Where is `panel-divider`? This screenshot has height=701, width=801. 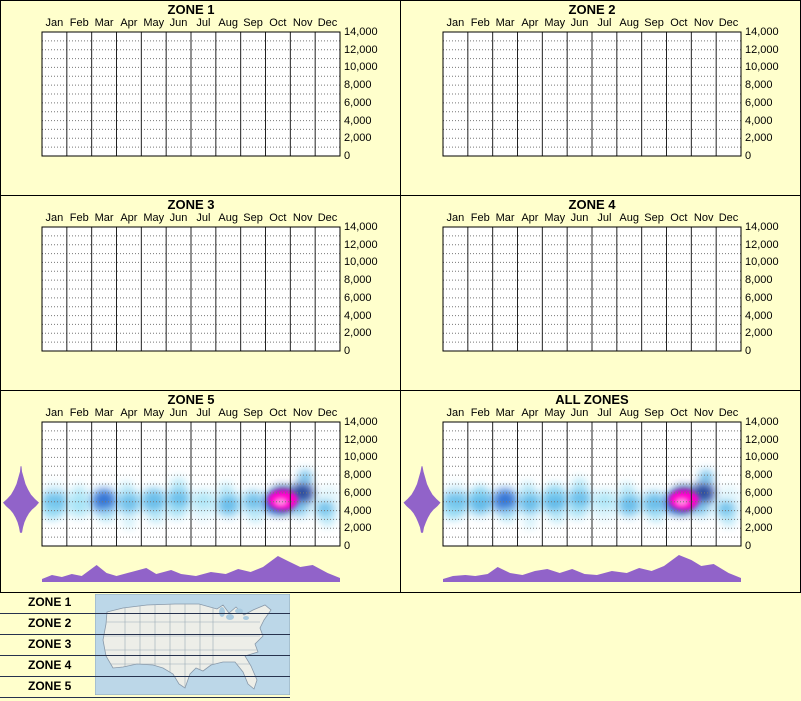
panel-divider is located at coordinates (400, 592).